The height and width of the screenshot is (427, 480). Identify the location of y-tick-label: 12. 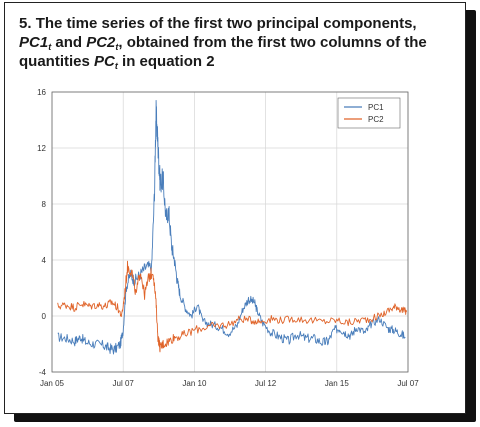
(41, 148).